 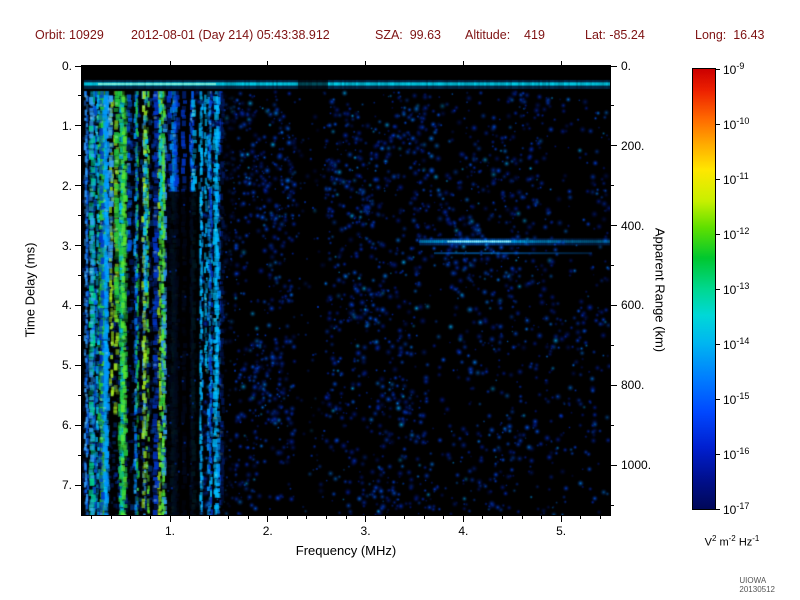 I want to click on x-tick-label: 1., so click(x=170, y=531).